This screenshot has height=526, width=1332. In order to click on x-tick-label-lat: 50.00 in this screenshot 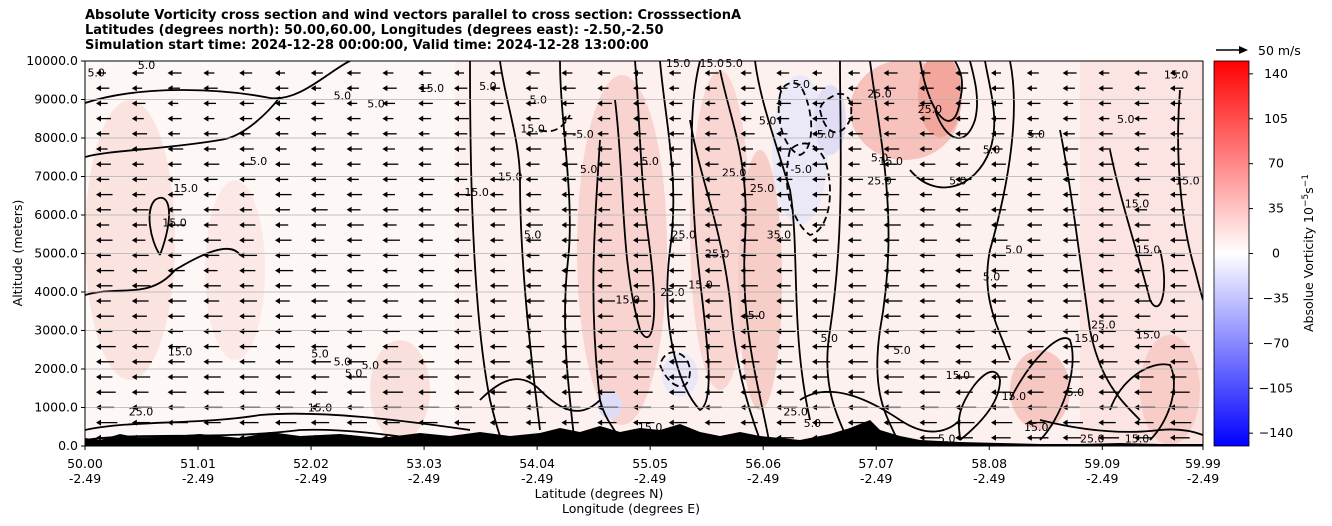, I will do `click(85, 463)`.